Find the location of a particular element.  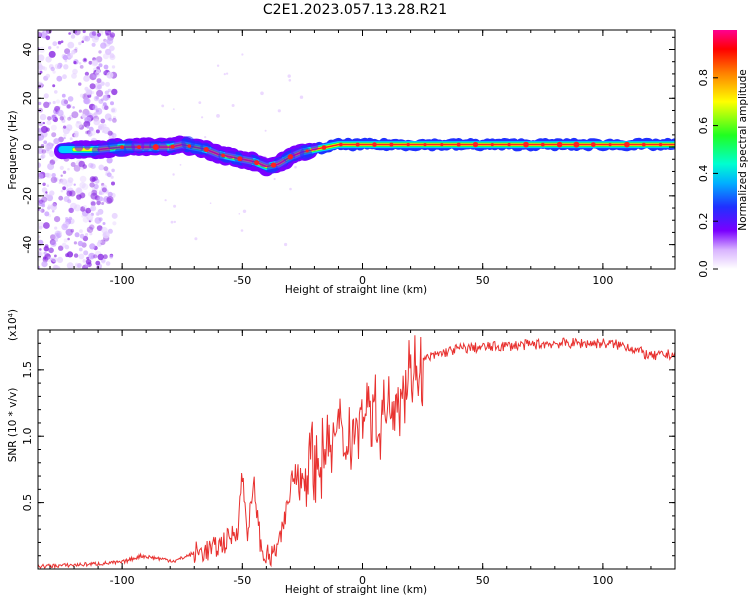

x-tick-label: 100 is located at coordinates (602, 280).